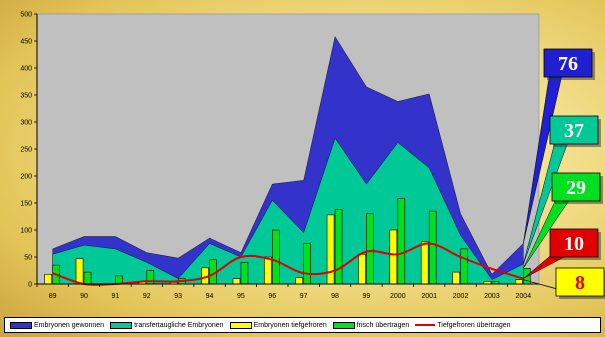 Image resolution: width=605 pixels, height=337 pixels. I want to click on x-tick-label: 90, so click(84, 296).